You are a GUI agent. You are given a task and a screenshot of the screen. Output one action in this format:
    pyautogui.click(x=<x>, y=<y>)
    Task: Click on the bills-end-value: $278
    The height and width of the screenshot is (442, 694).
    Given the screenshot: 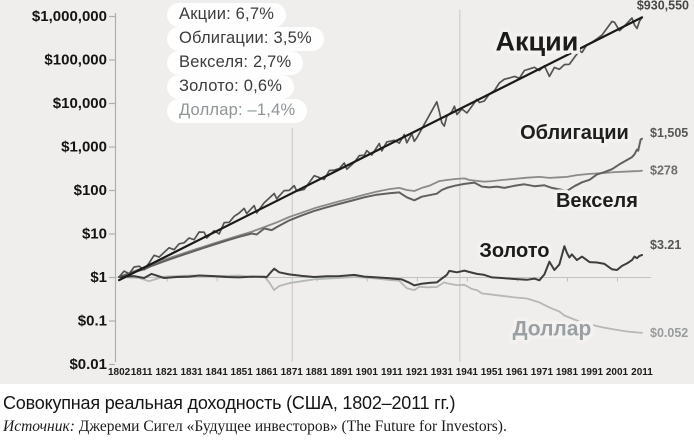 What is the action you would take?
    pyautogui.click(x=664, y=171)
    